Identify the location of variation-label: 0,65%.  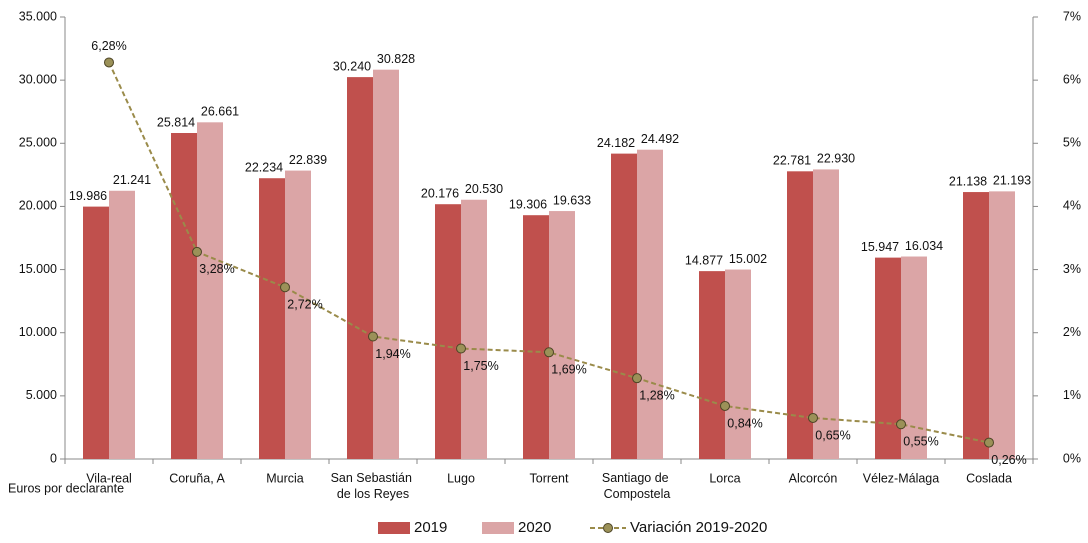
(832, 435).